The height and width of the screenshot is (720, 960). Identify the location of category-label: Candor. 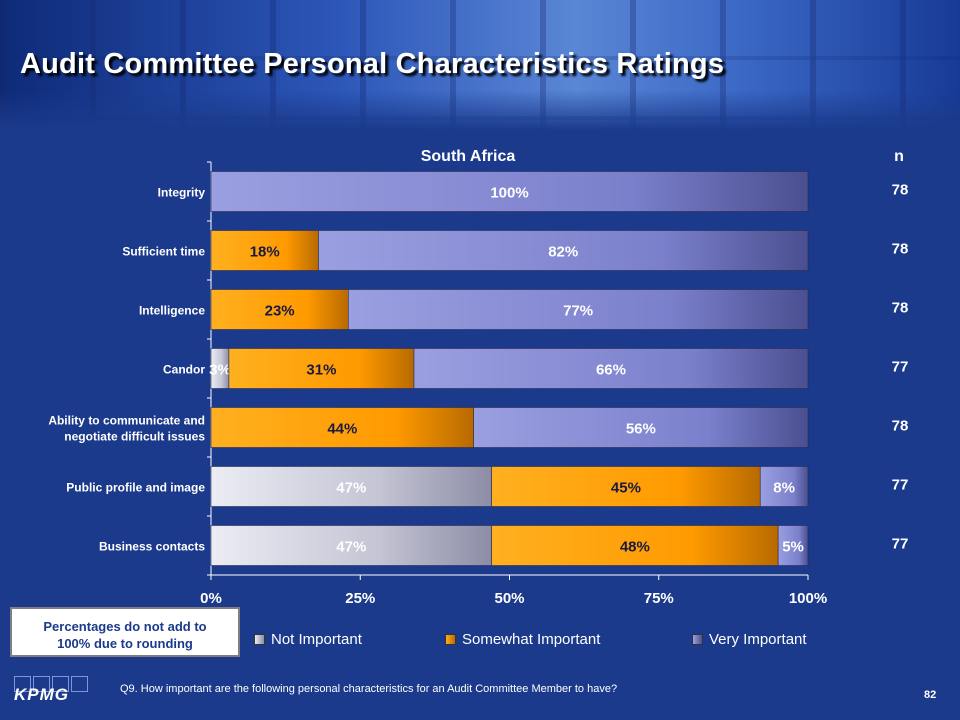
(184, 370).